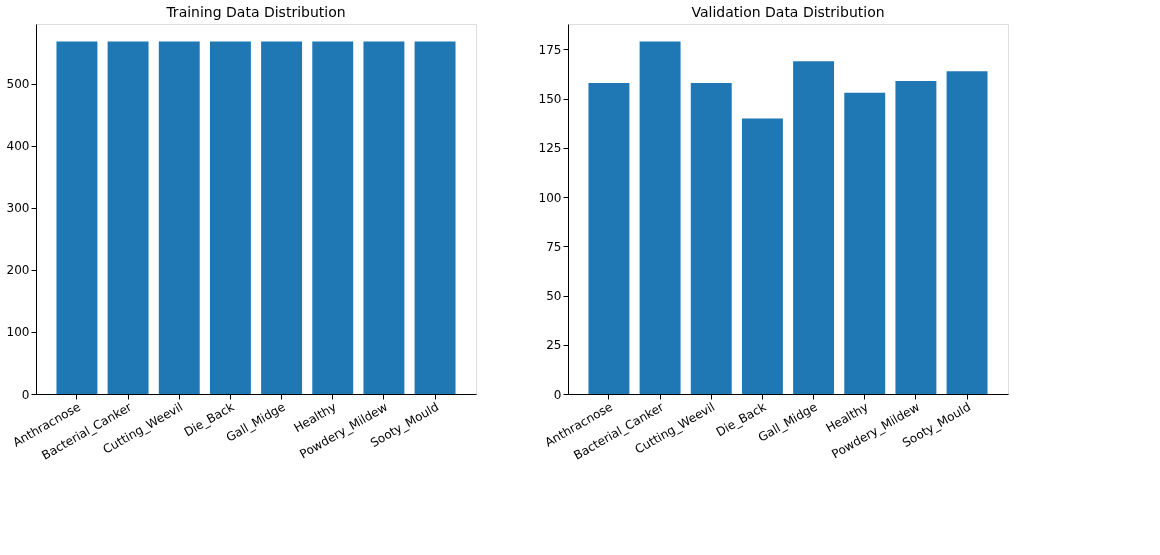 The height and width of the screenshot is (555, 1160). Describe the element at coordinates (18, 270) in the screenshot. I see `y-tick-label: 200` at that location.